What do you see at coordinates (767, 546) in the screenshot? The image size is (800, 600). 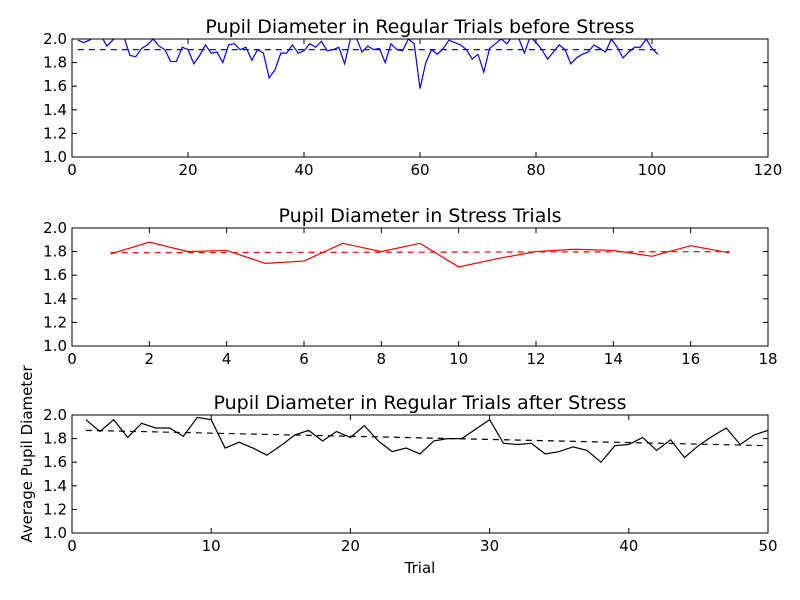 I see `x-tick-label: 50` at bounding box center [767, 546].